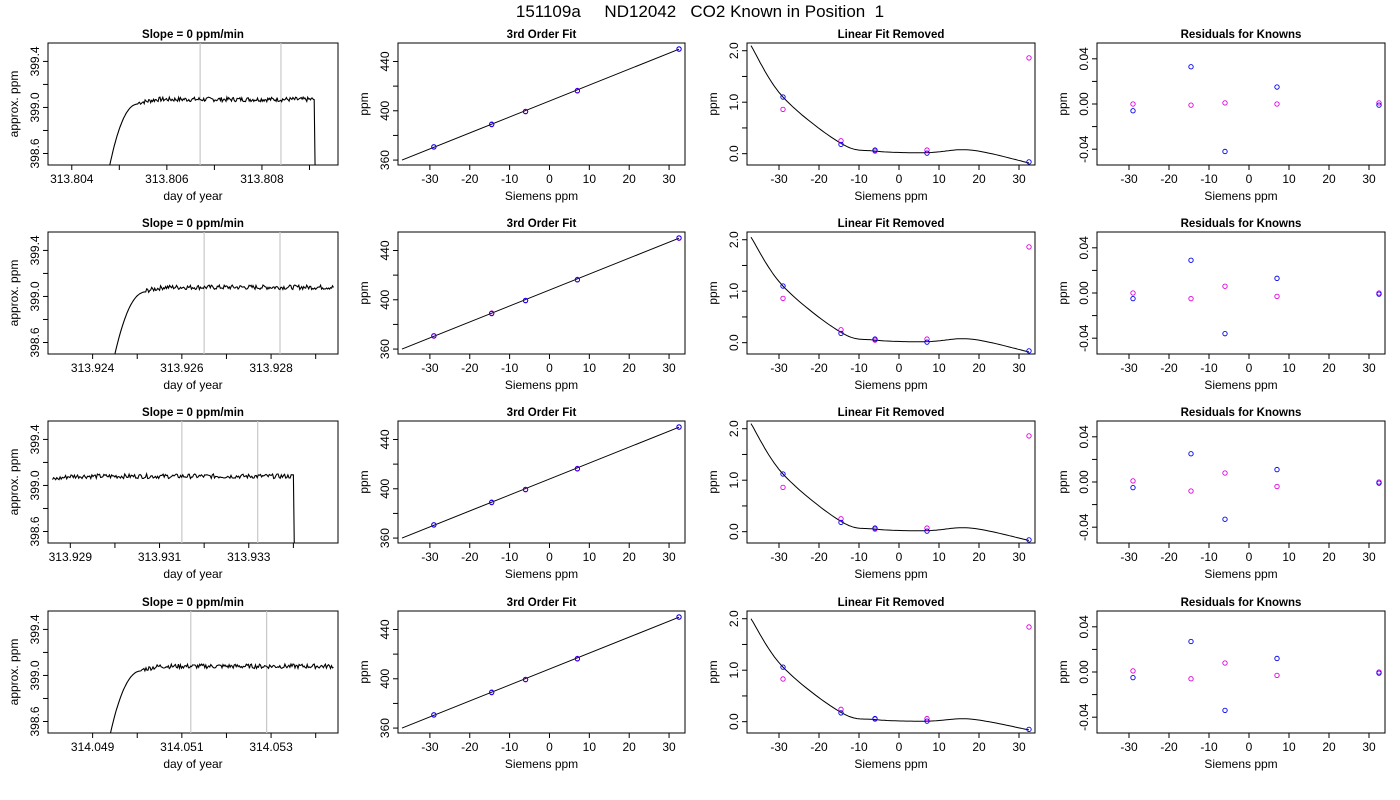 This screenshot has width=1400, height=800. What do you see at coordinates (1084, 527) in the screenshot?
I see `y-tick-label: -0.04` at bounding box center [1084, 527].